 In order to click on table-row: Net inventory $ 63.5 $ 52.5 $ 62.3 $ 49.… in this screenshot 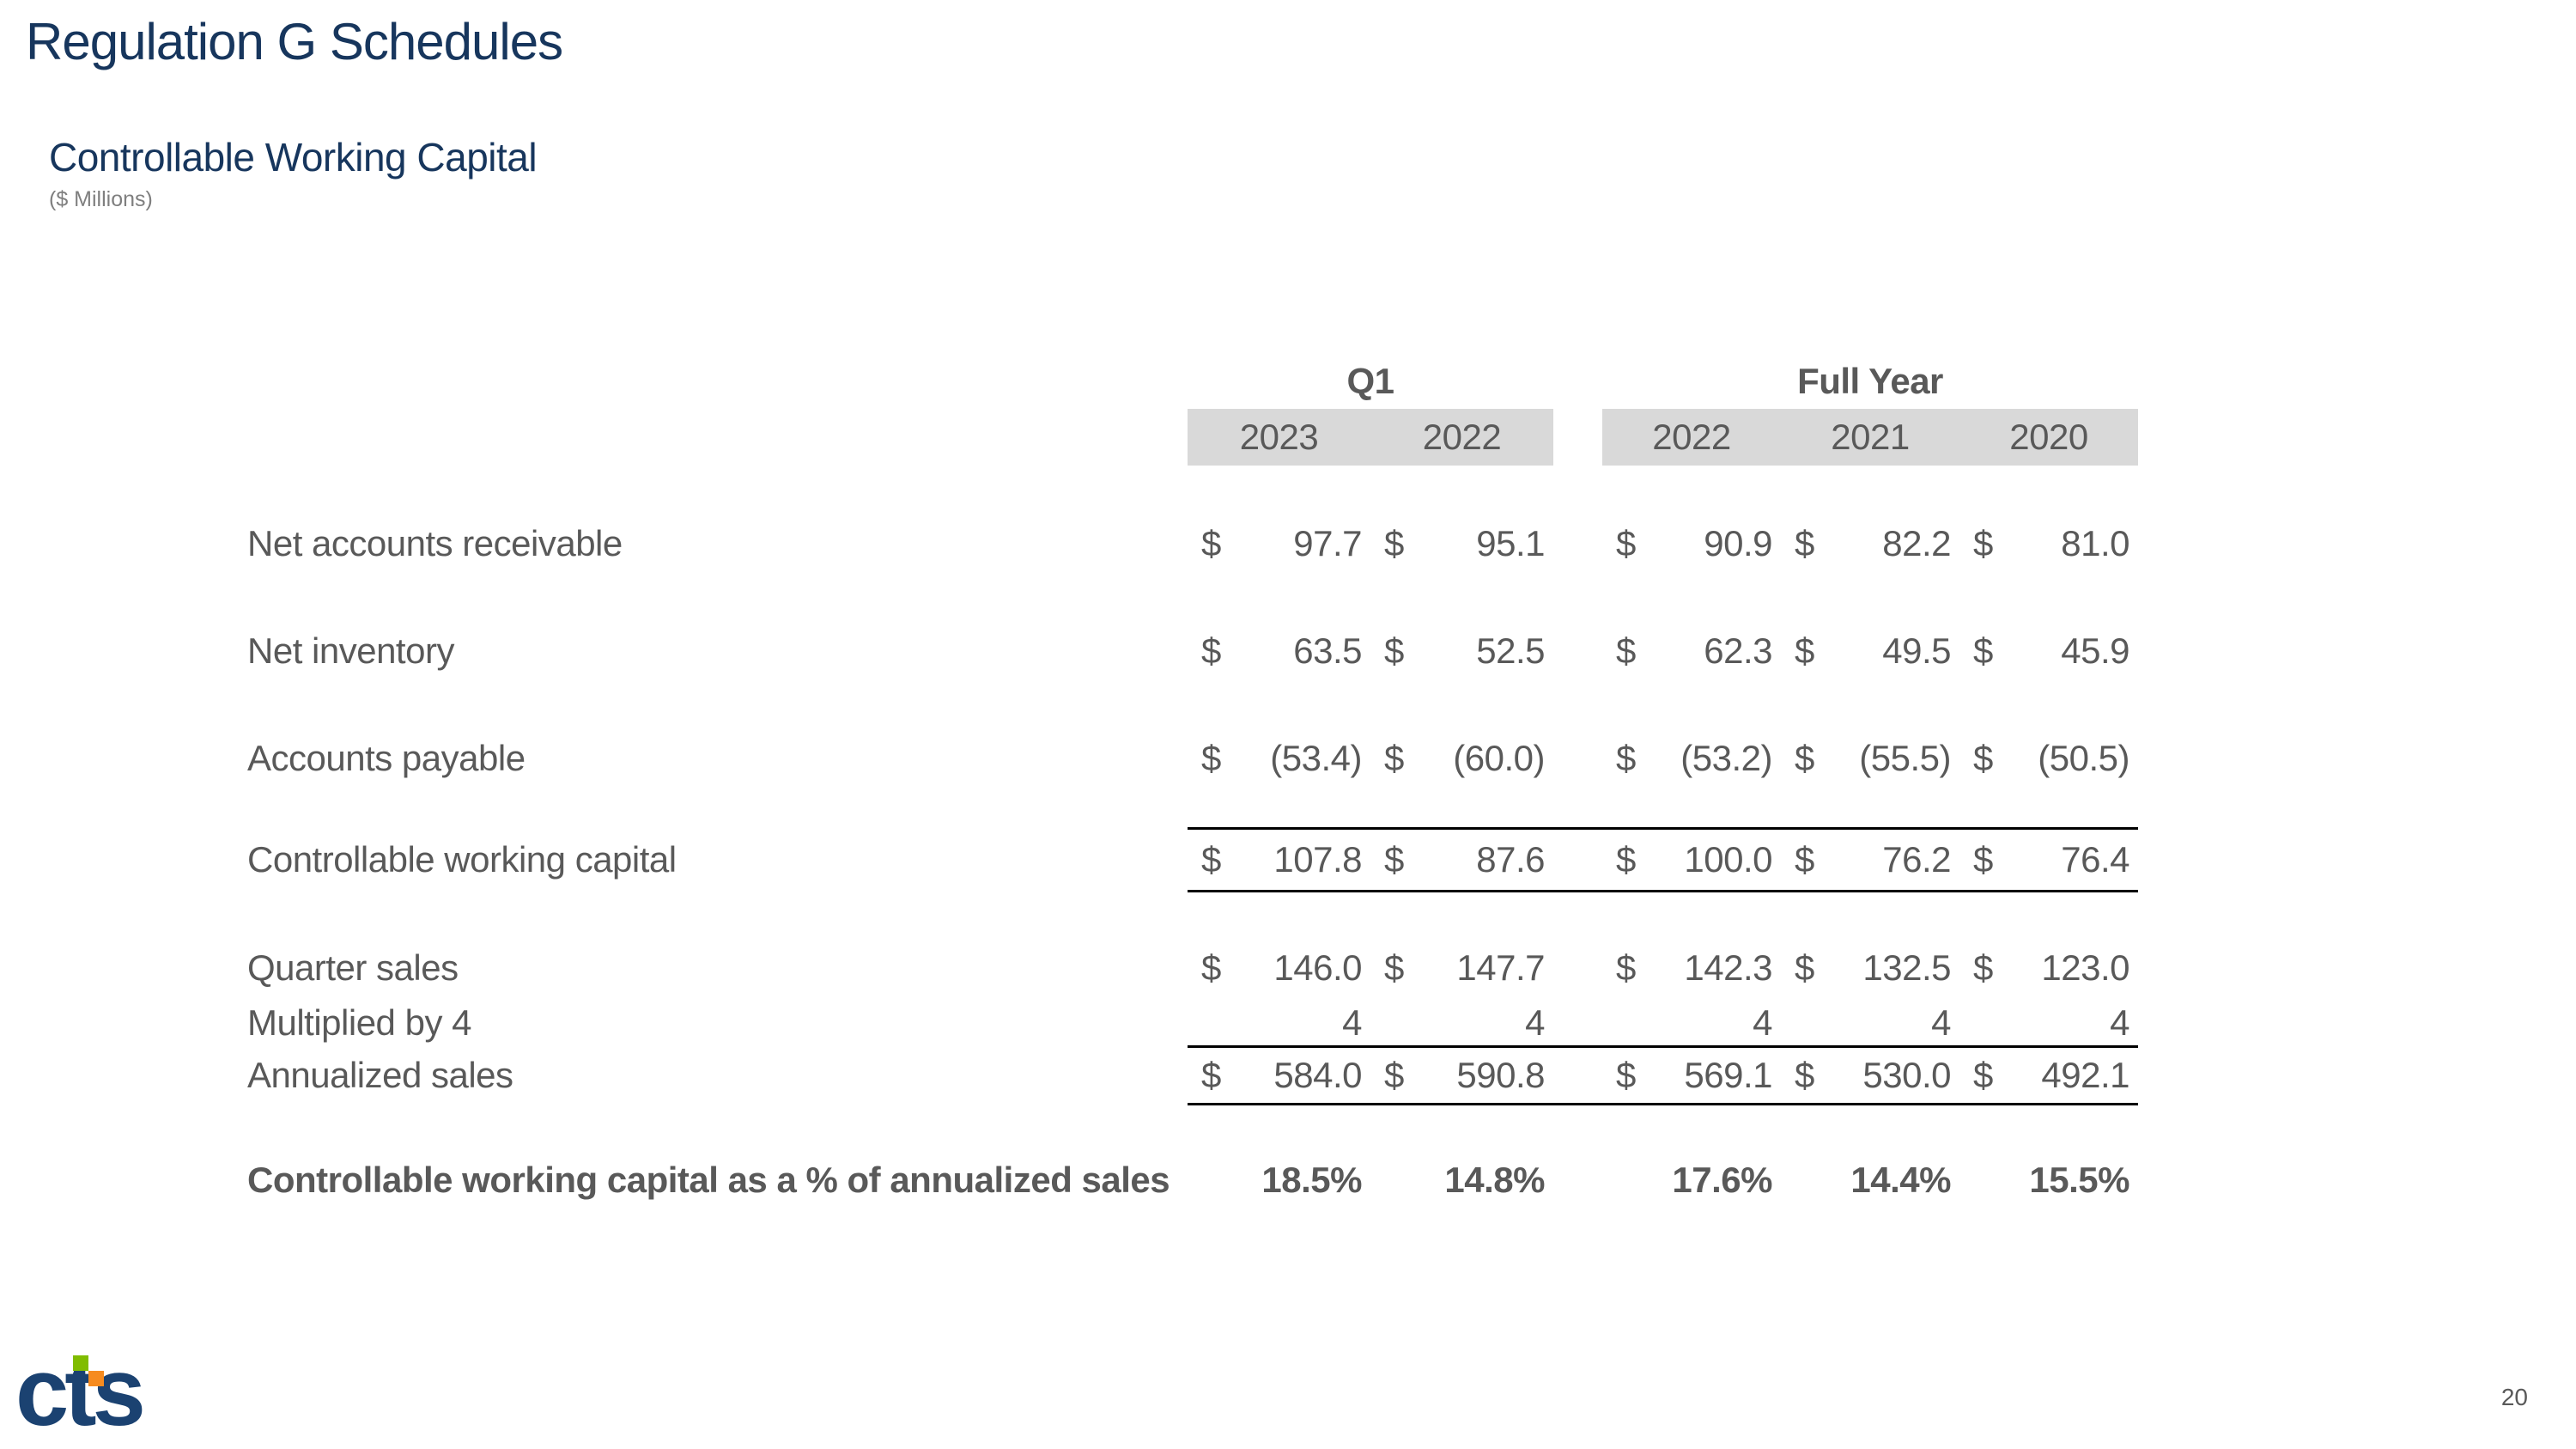, I will do `click(1192, 650)`.